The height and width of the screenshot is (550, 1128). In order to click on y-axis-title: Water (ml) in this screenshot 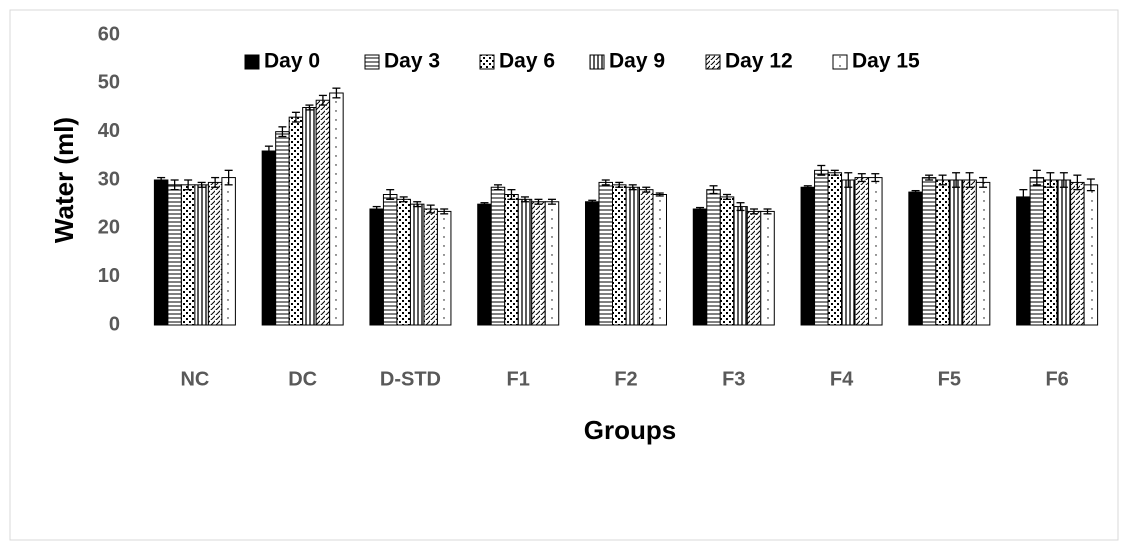, I will do `click(64, 180)`.